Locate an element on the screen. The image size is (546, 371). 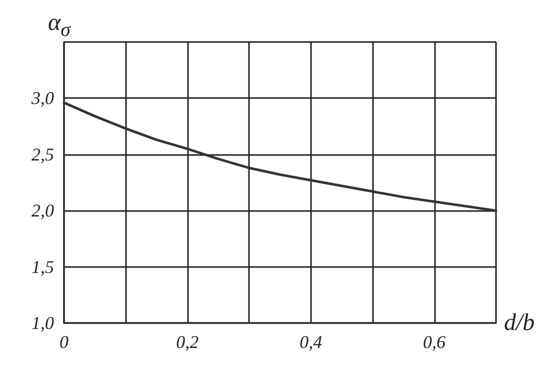
x-tick-label: 0,6 is located at coordinates (434, 342).